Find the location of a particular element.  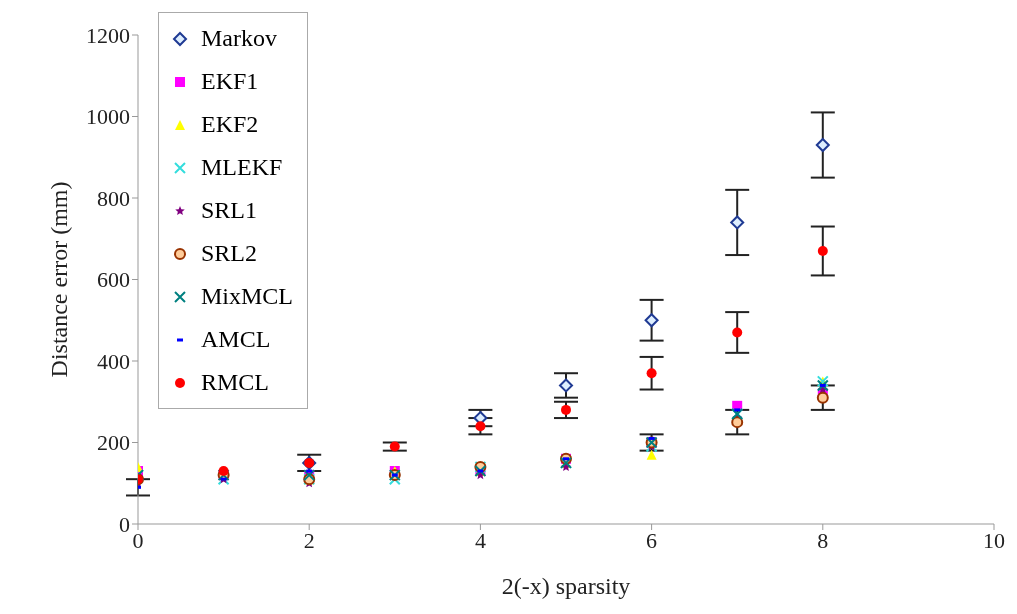

x-tick-label: 10 is located at coordinates (994, 540).